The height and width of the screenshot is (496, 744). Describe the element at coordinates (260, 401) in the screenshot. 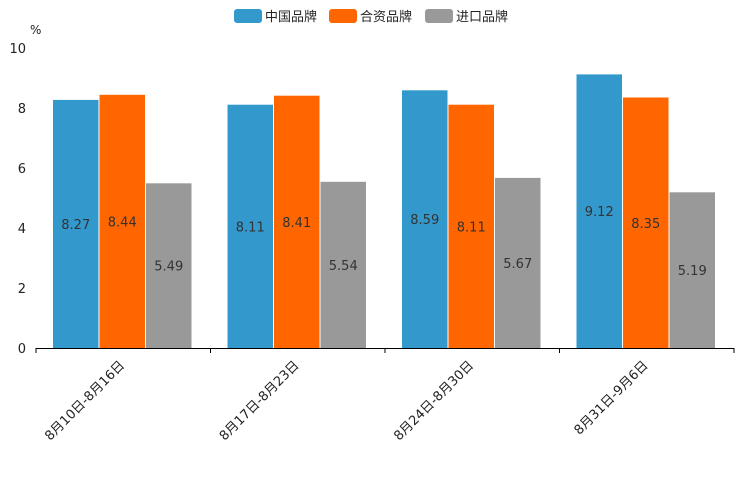

I see `x-tick-label: 8月17日-8月23日` at that location.